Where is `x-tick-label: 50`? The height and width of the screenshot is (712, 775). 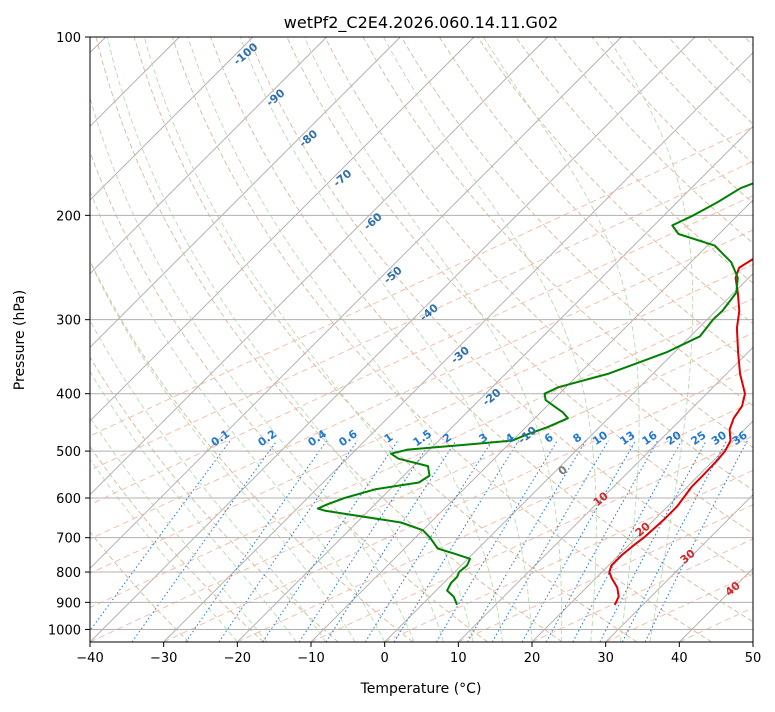
x-tick-label: 50 is located at coordinates (753, 658).